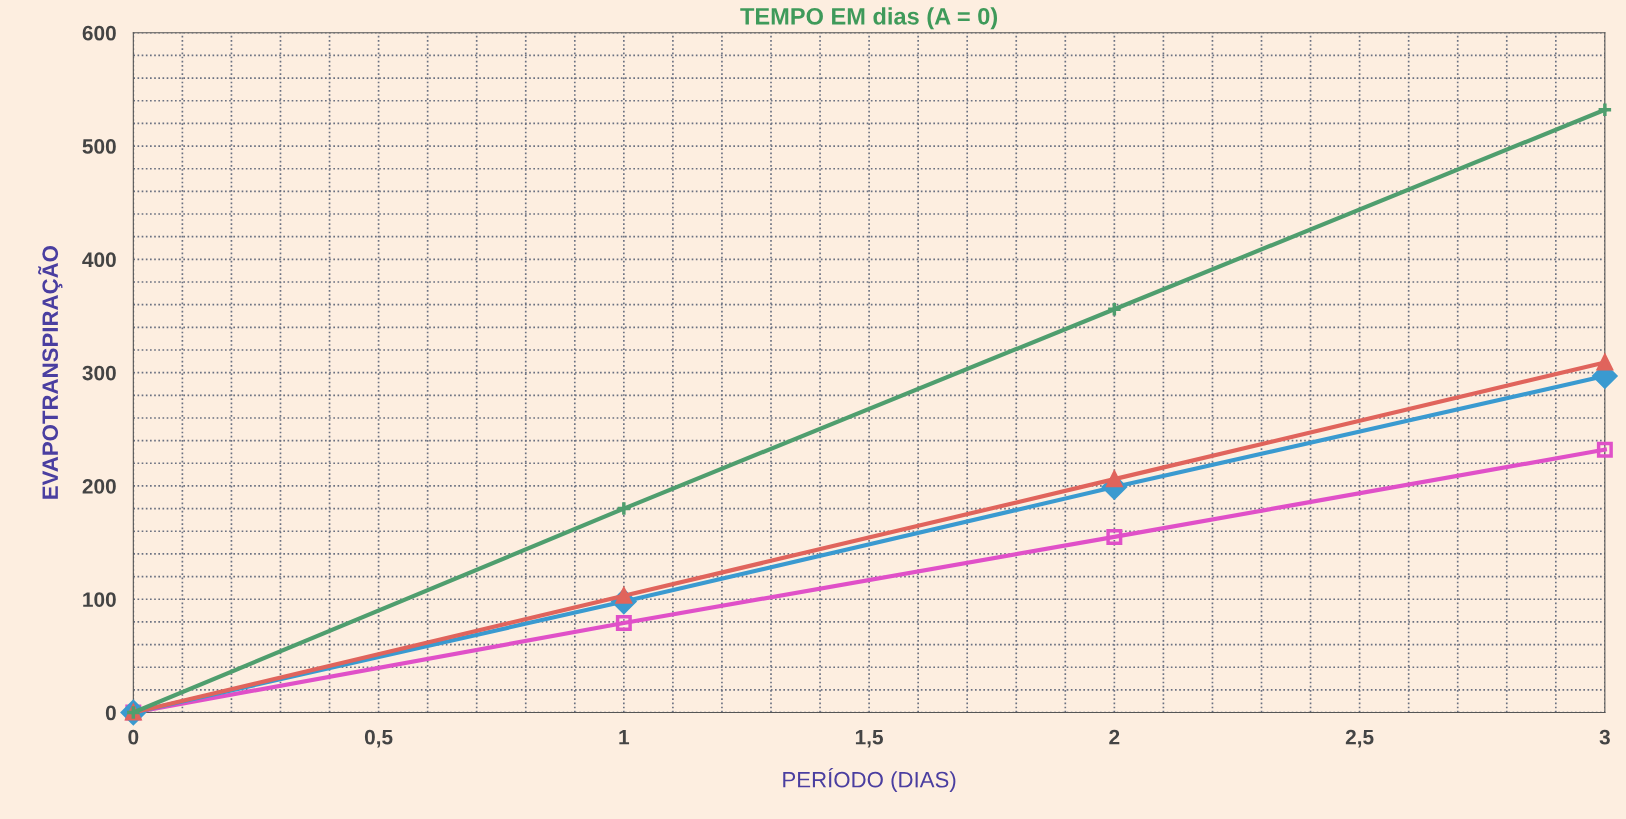  What do you see at coordinates (1359, 738) in the screenshot?
I see `x-tick-label: 2,5` at bounding box center [1359, 738].